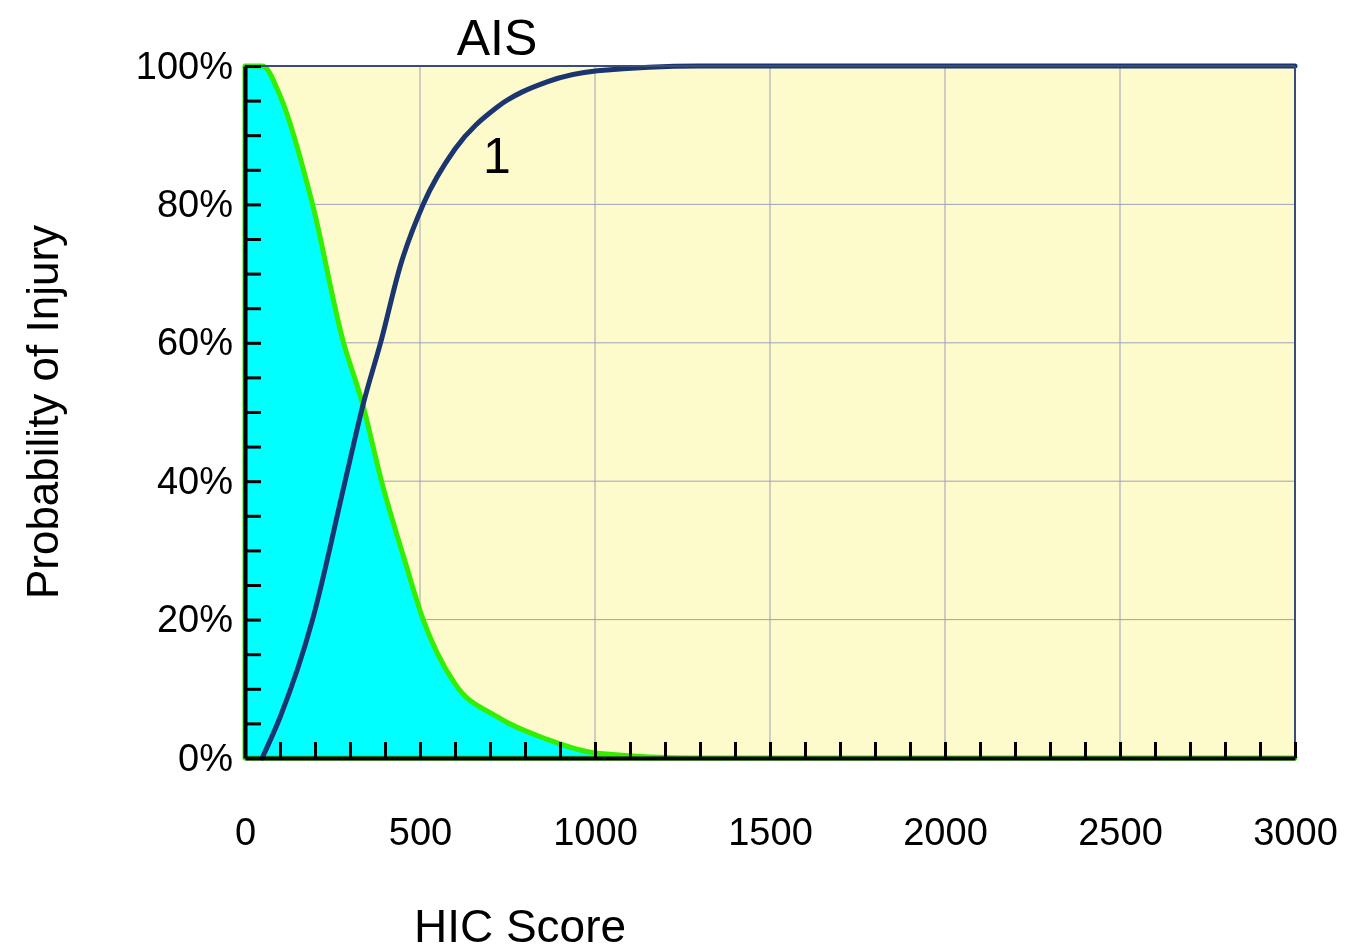  Describe the element at coordinates (1120, 831) in the screenshot. I see `x-tick-label: 2500` at that location.